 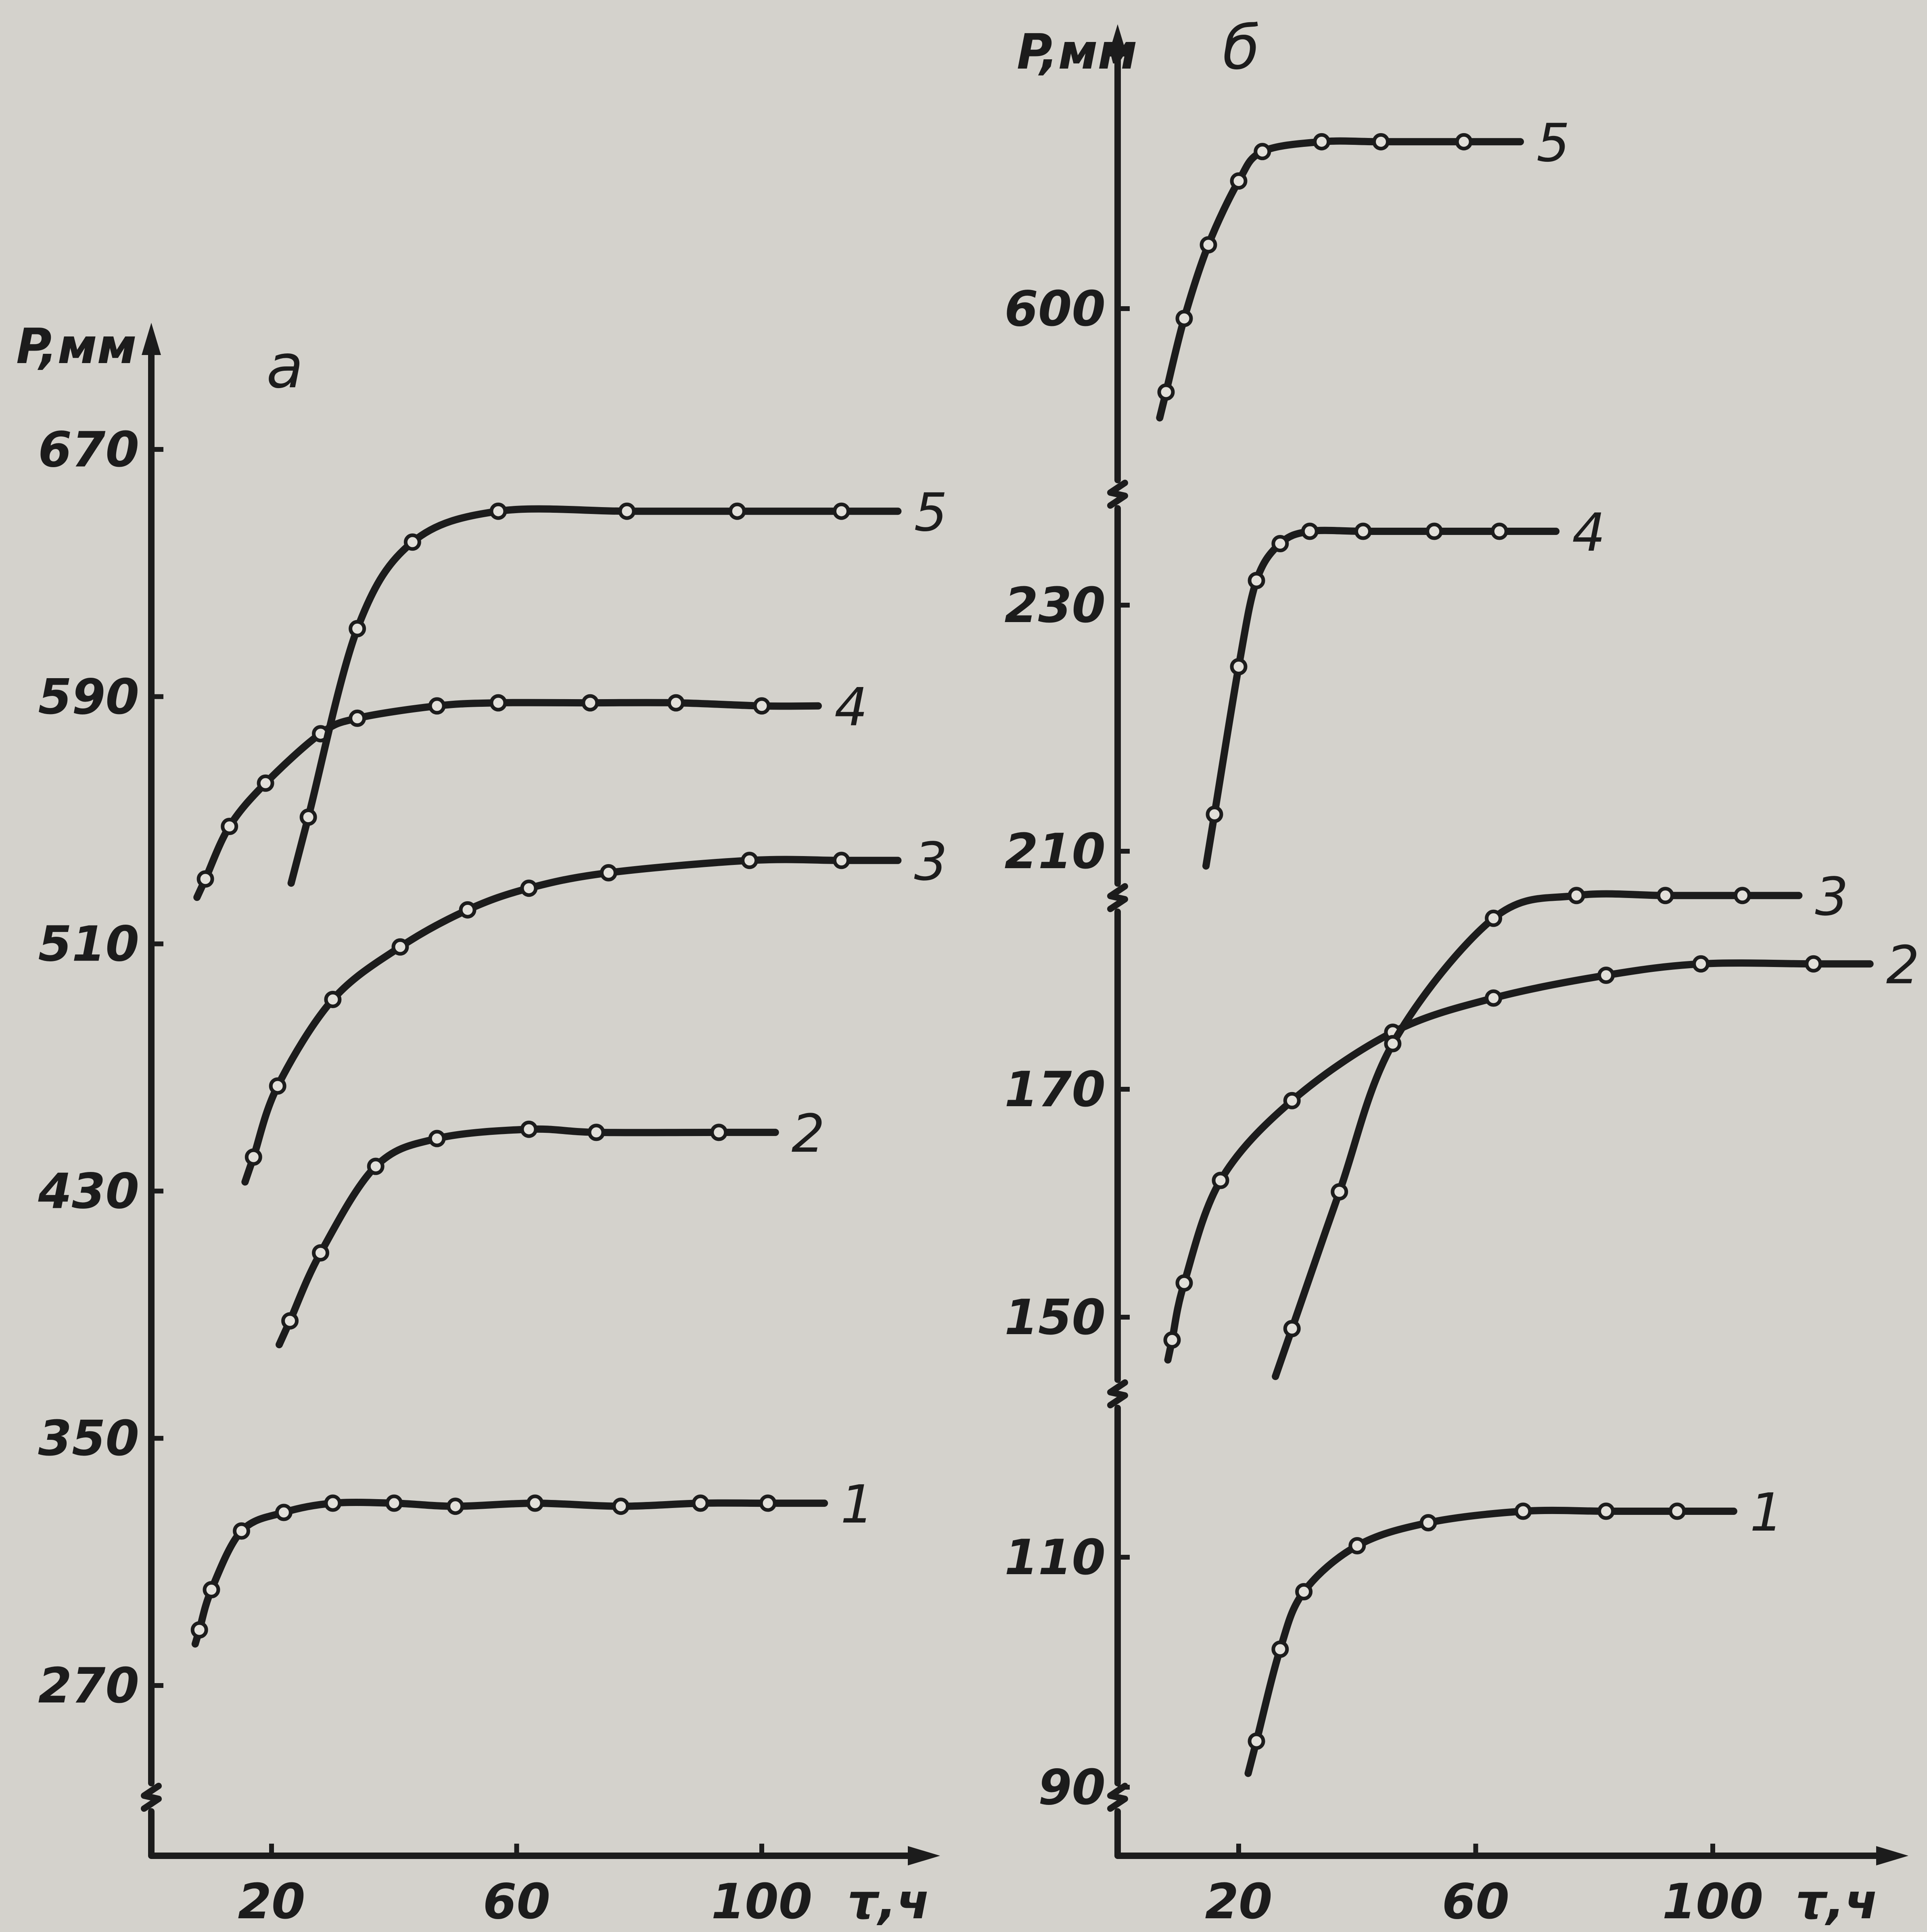 I want to click on y-tick-label: 430, so click(x=89, y=1191).